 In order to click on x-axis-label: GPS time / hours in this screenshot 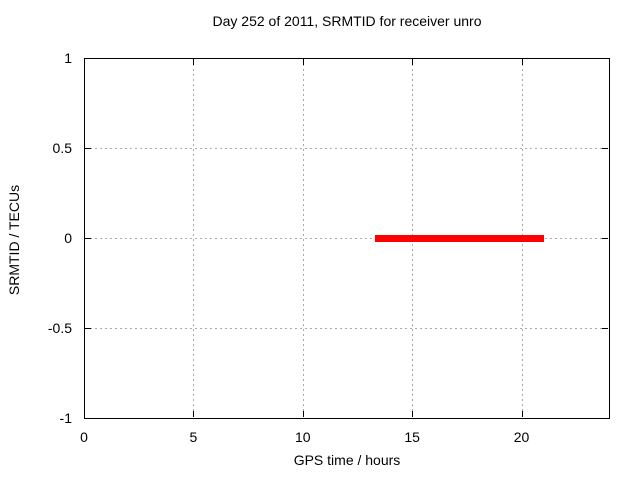, I will do `click(347, 460)`.